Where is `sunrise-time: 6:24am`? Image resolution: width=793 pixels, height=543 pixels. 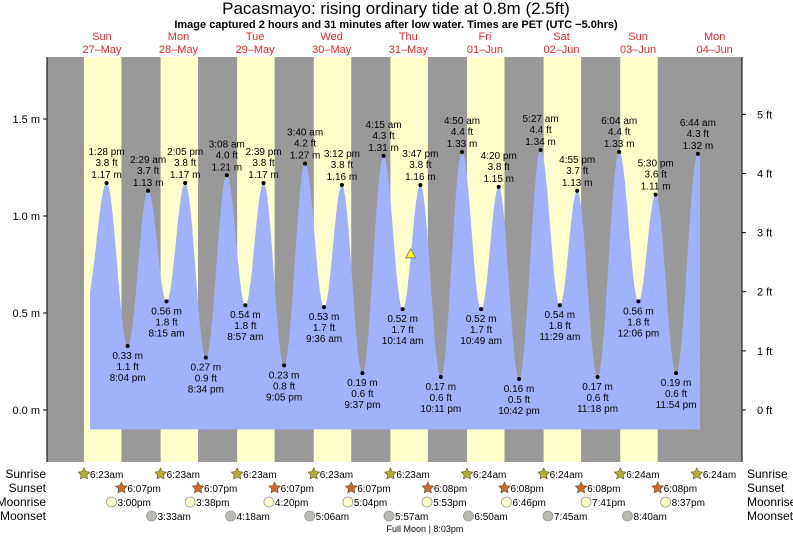
sunrise-time: 6:24am is located at coordinates (566, 475).